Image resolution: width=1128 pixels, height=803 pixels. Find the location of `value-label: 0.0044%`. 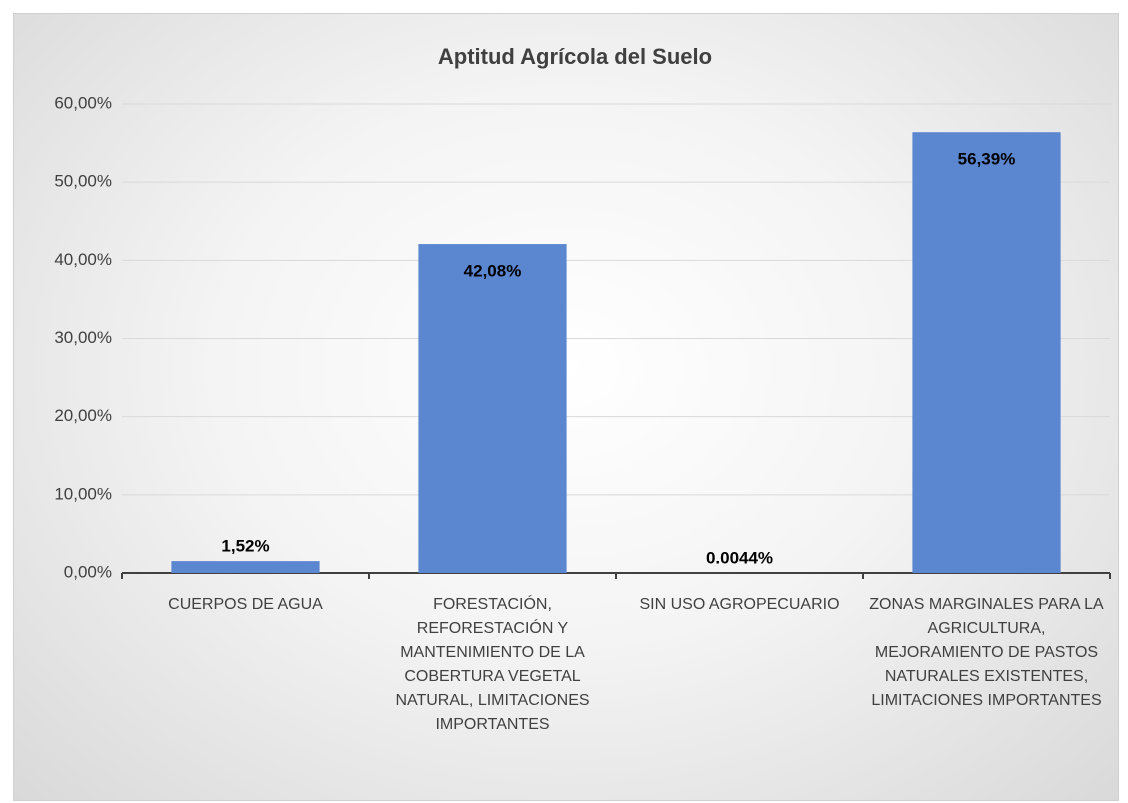

value-label: 0.0044% is located at coordinates (739, 557).